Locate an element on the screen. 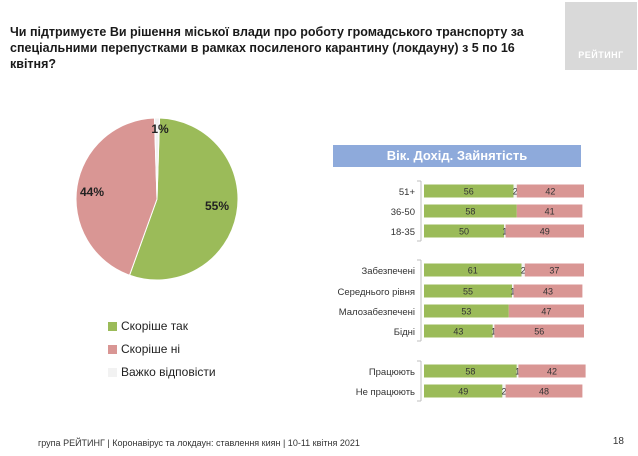  data-label-oppose: 43 is located at coordinates (548, 292).